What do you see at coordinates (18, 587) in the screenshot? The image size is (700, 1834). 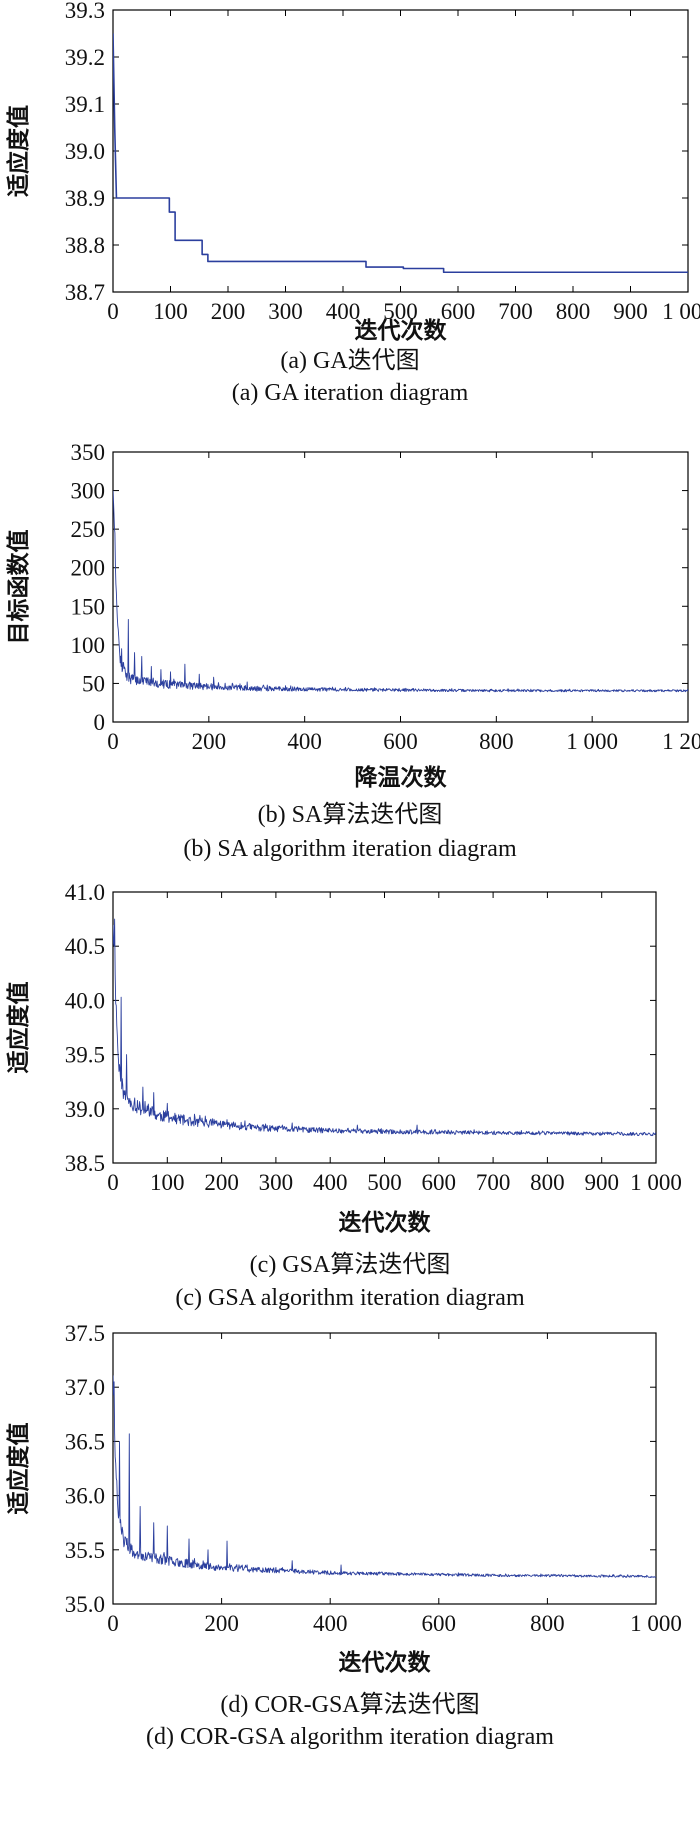 I see `y-axis-label: 目标函数值` at bounding box center [18, 587].